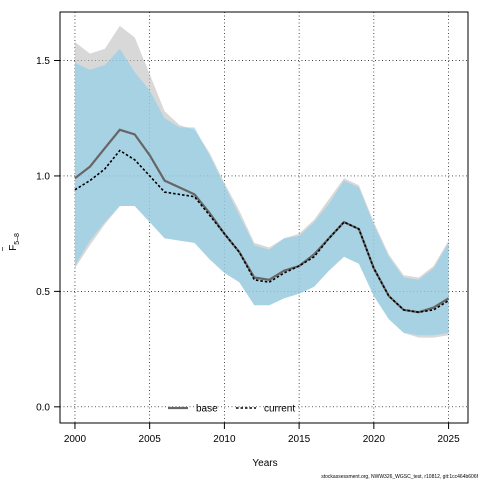 The width and height of the screenshot is (480, 480). Describe the element at coordinates (279, 409) in the screenshot. I see `legend-label-current: current` at that location.